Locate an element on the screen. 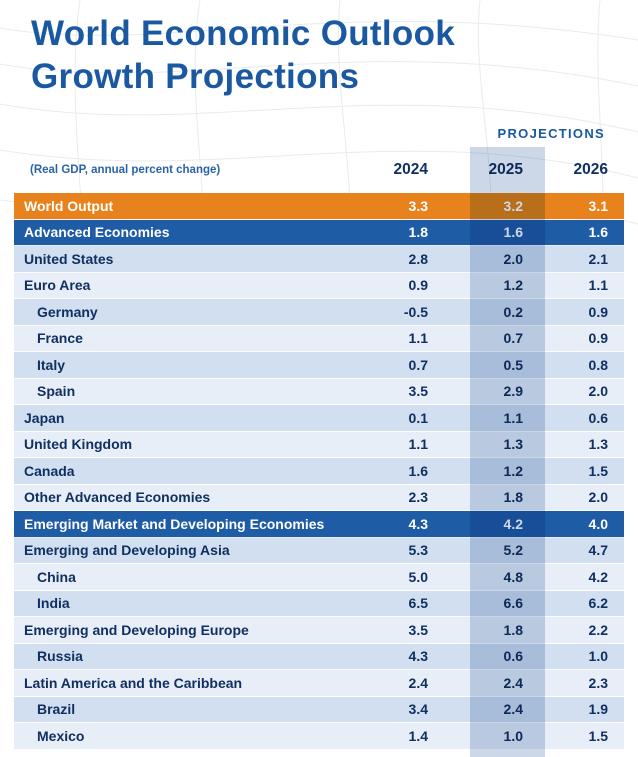  value-2024: 5.3 is located at coordinates (418, 550).